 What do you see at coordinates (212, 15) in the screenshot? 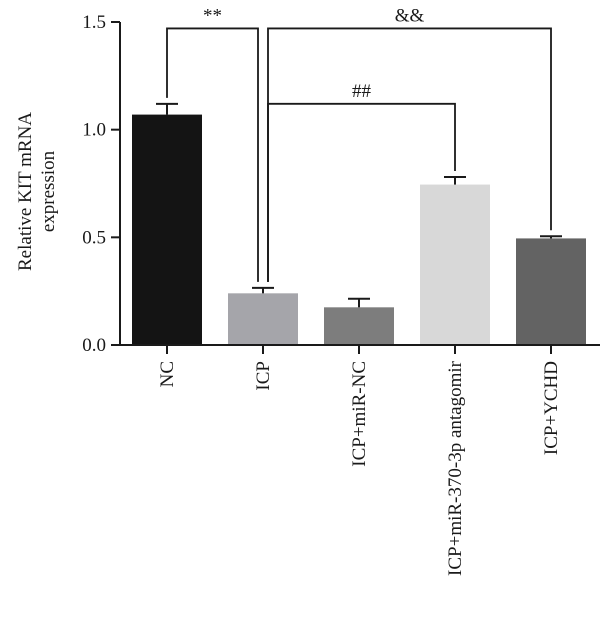
I see `significance-label: **` at bounding box center [212, 15].